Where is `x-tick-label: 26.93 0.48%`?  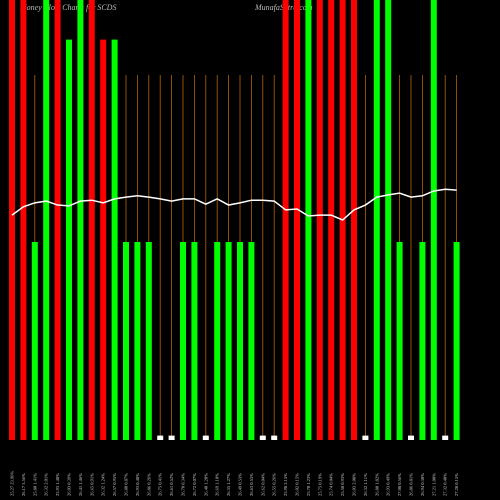
x-tick-label: 26.93 0.48% is located at coordinates (137, 484).